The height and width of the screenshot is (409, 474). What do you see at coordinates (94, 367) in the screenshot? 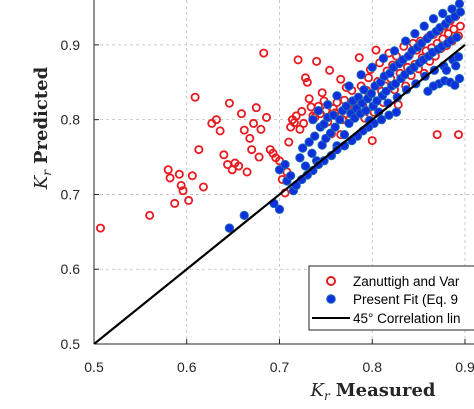
I see `x-tick-label: 0.5` at bounding box center [94, 367].